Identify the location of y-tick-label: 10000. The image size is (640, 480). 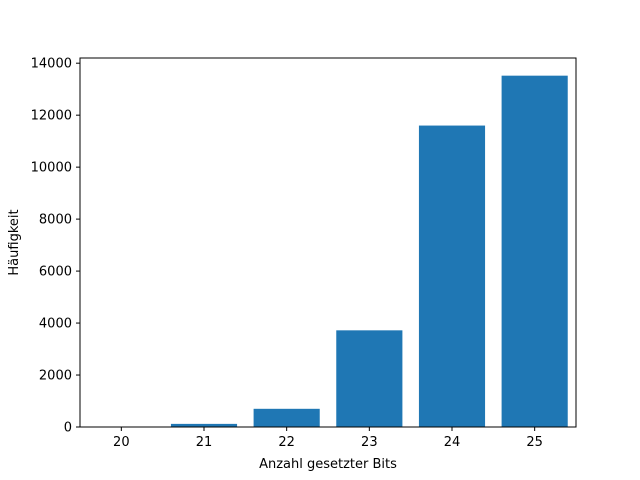
(51, 168).